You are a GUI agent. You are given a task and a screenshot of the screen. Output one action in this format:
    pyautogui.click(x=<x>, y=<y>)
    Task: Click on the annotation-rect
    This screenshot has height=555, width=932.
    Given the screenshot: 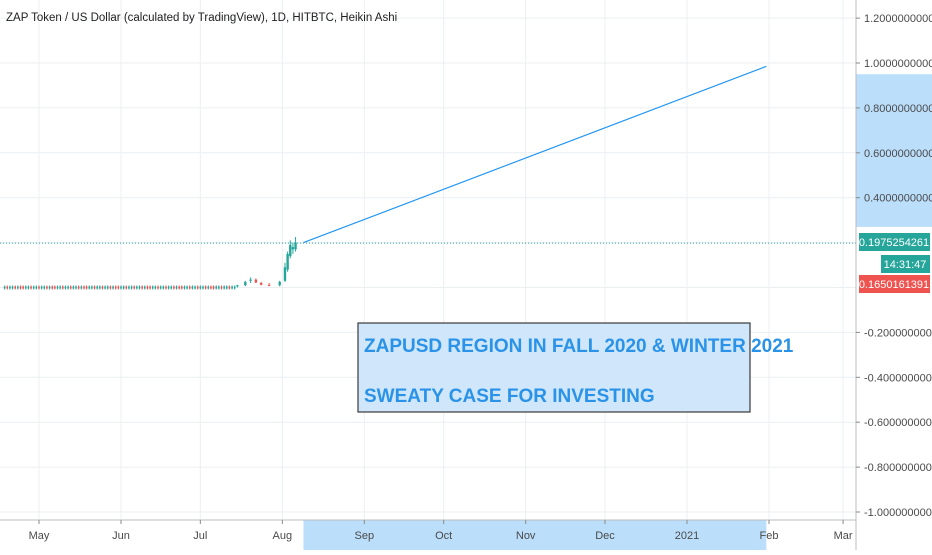 What is the action you would take?
    pyautogui.click(x=554, y=367)
    